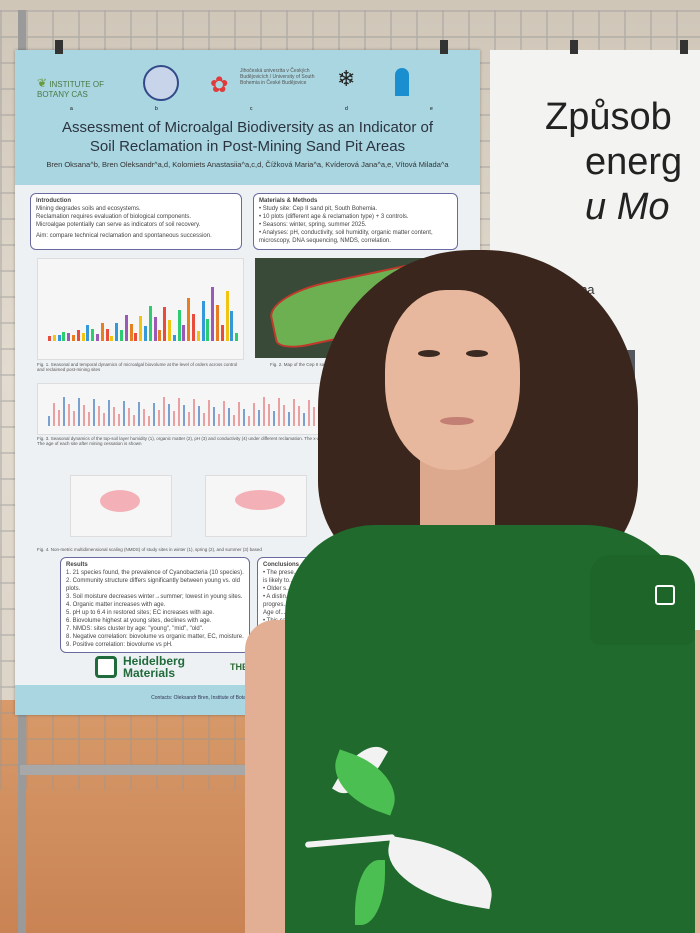  What do you see at coordinates (154, 667) in the screenshot?
I see `heidelberg-materials-logo: Heidelberg Materials` at bounding box center [154, 667].